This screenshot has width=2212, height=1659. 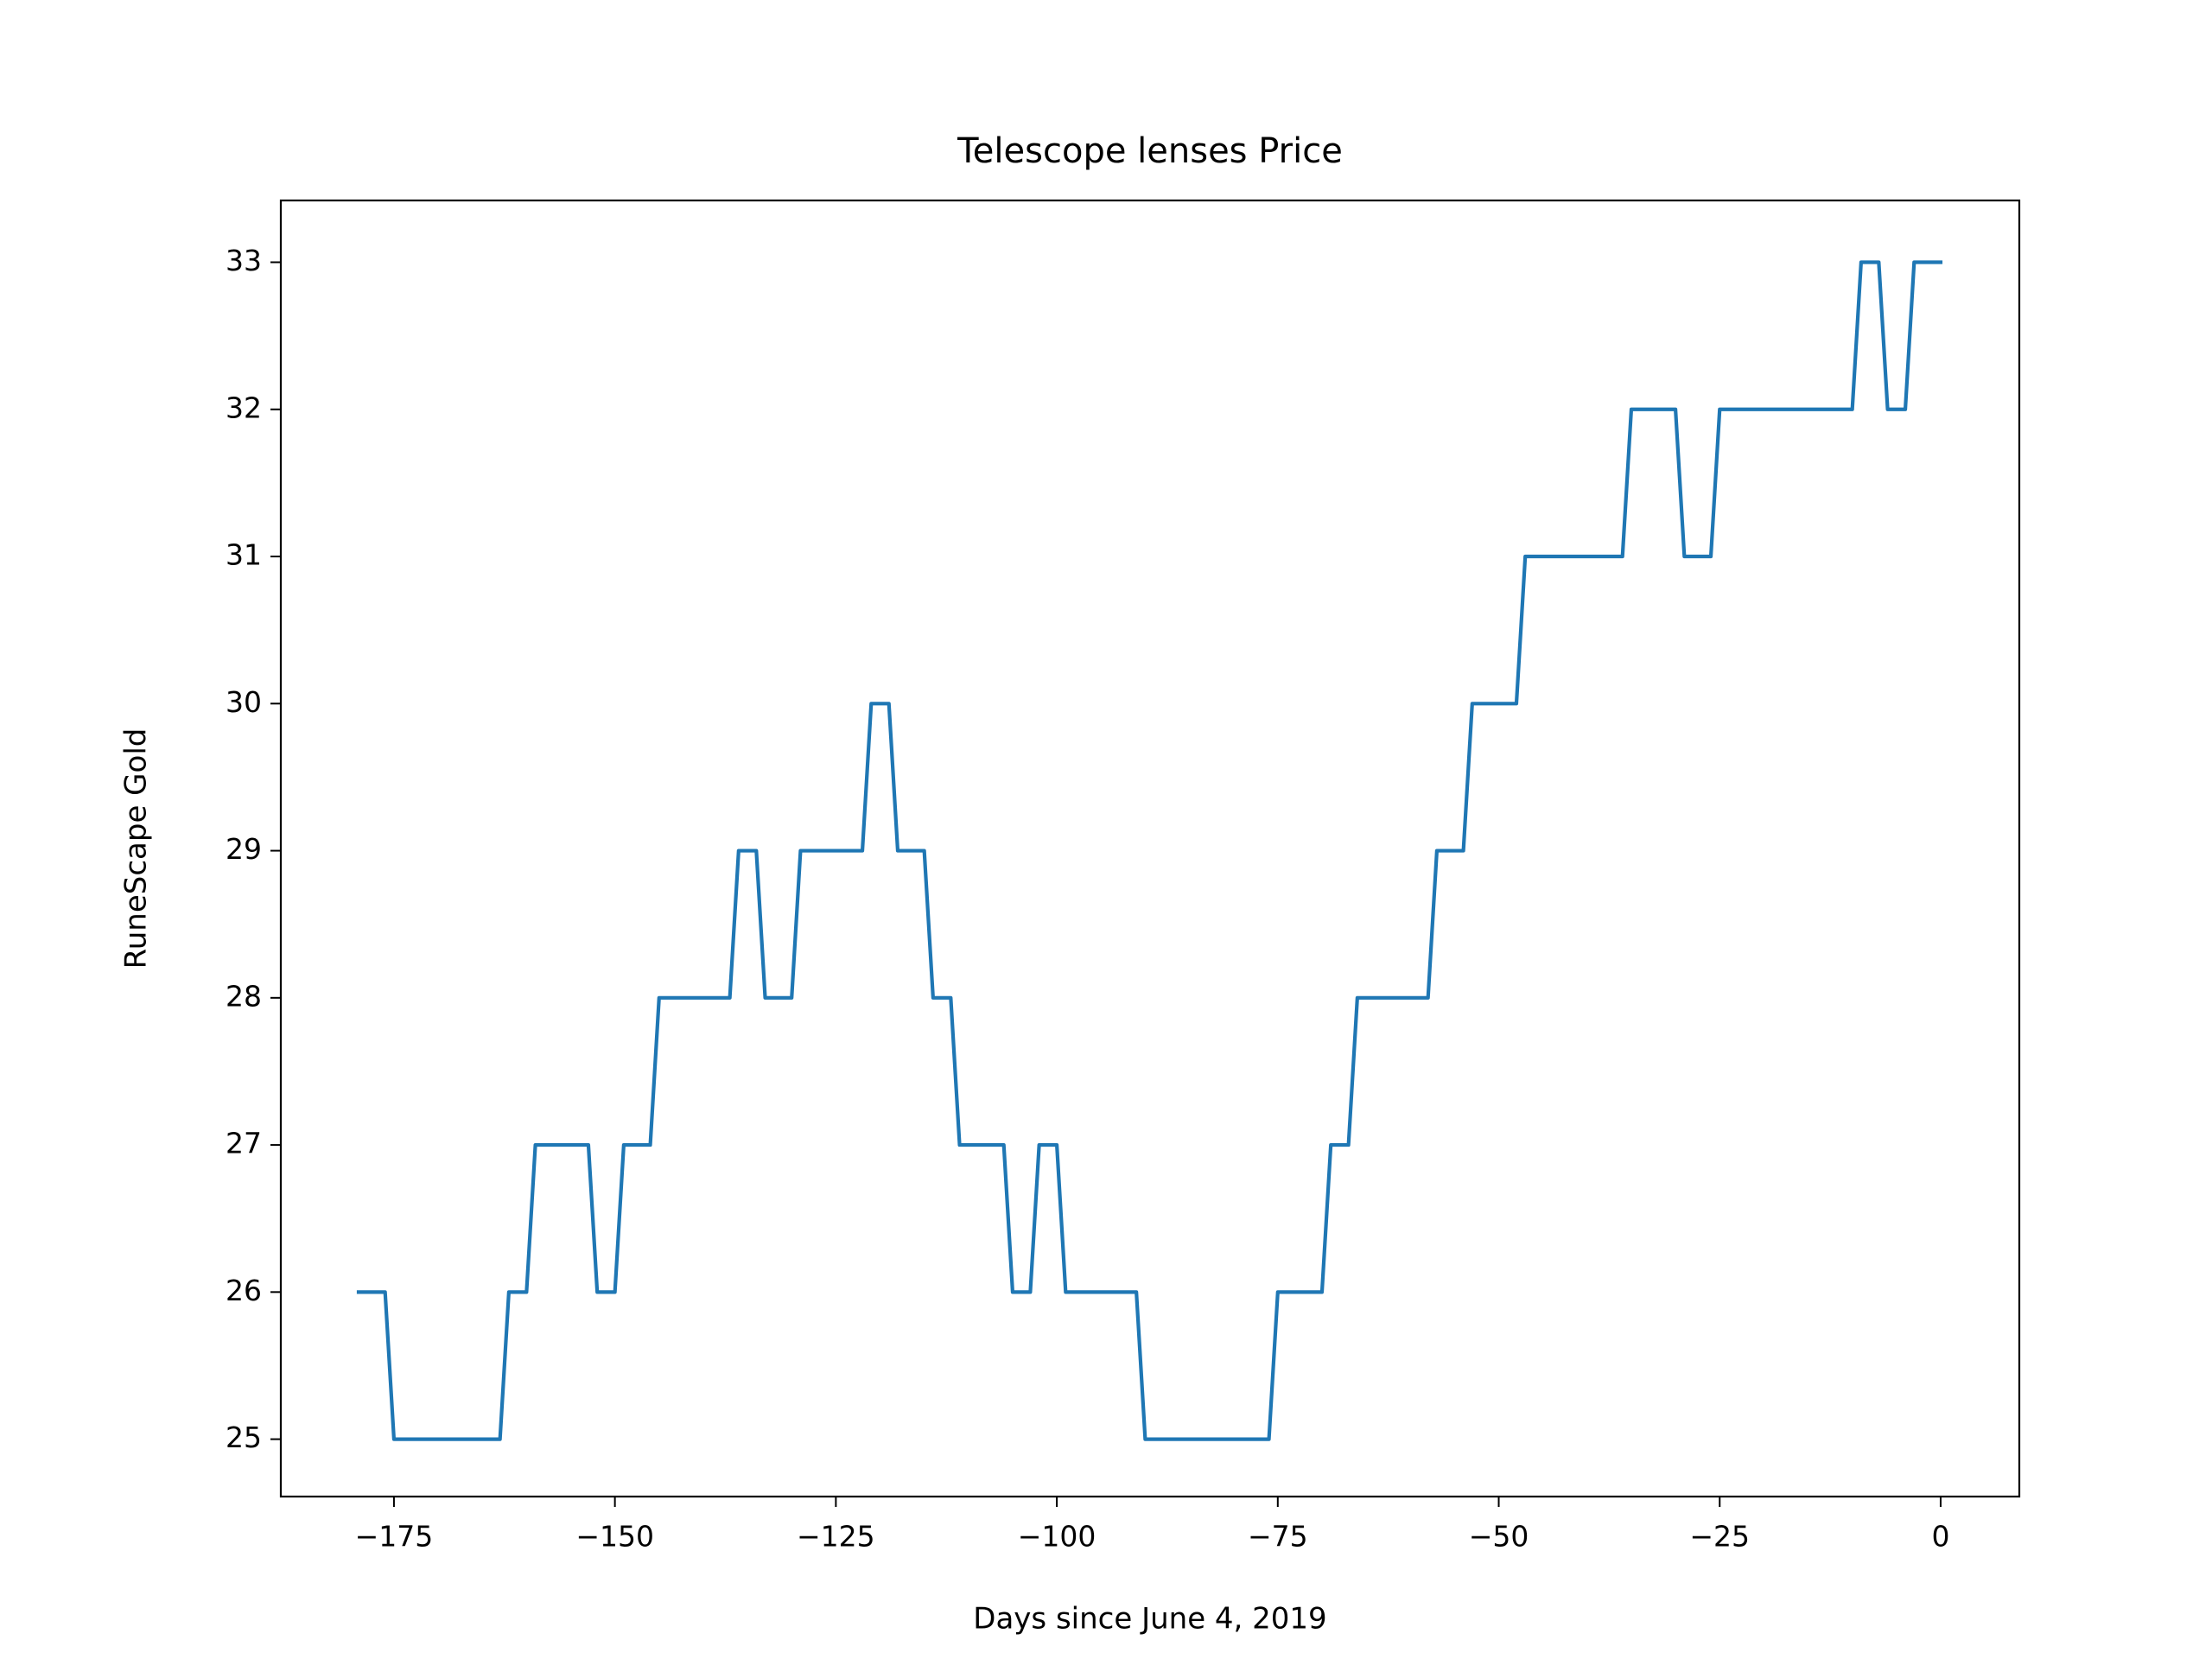 What do you see at coordinates (136, 848) in the screenshot?
I see `y-axis-label: RuneScape Gold` at bounding box center [136, 848].